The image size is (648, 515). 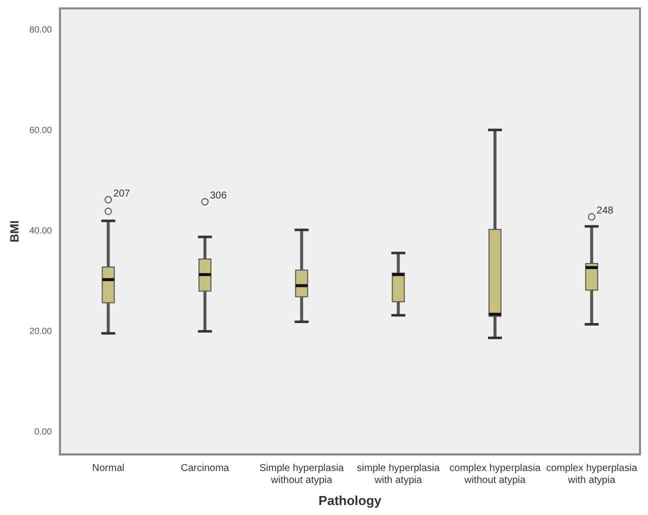 I want to click on x-tick-label: complex hyperplasia without atypia, so click(x=495, y=474).